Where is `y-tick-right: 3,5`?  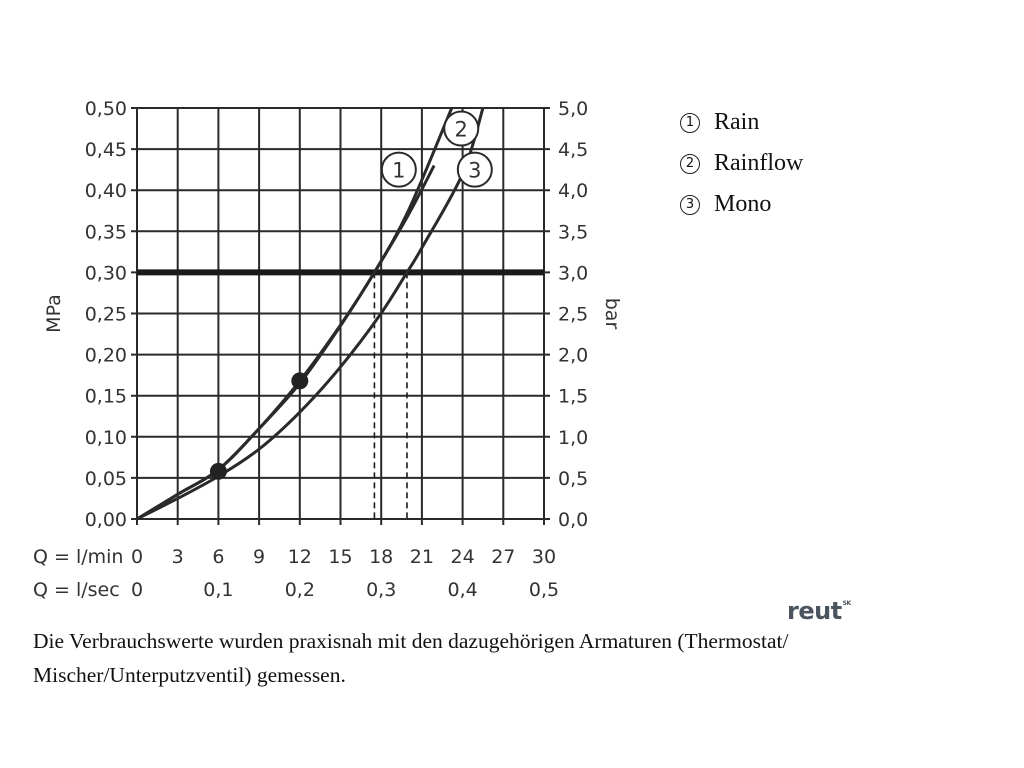 y-tick-right: 3,5 is located at coordinates (573, 232).